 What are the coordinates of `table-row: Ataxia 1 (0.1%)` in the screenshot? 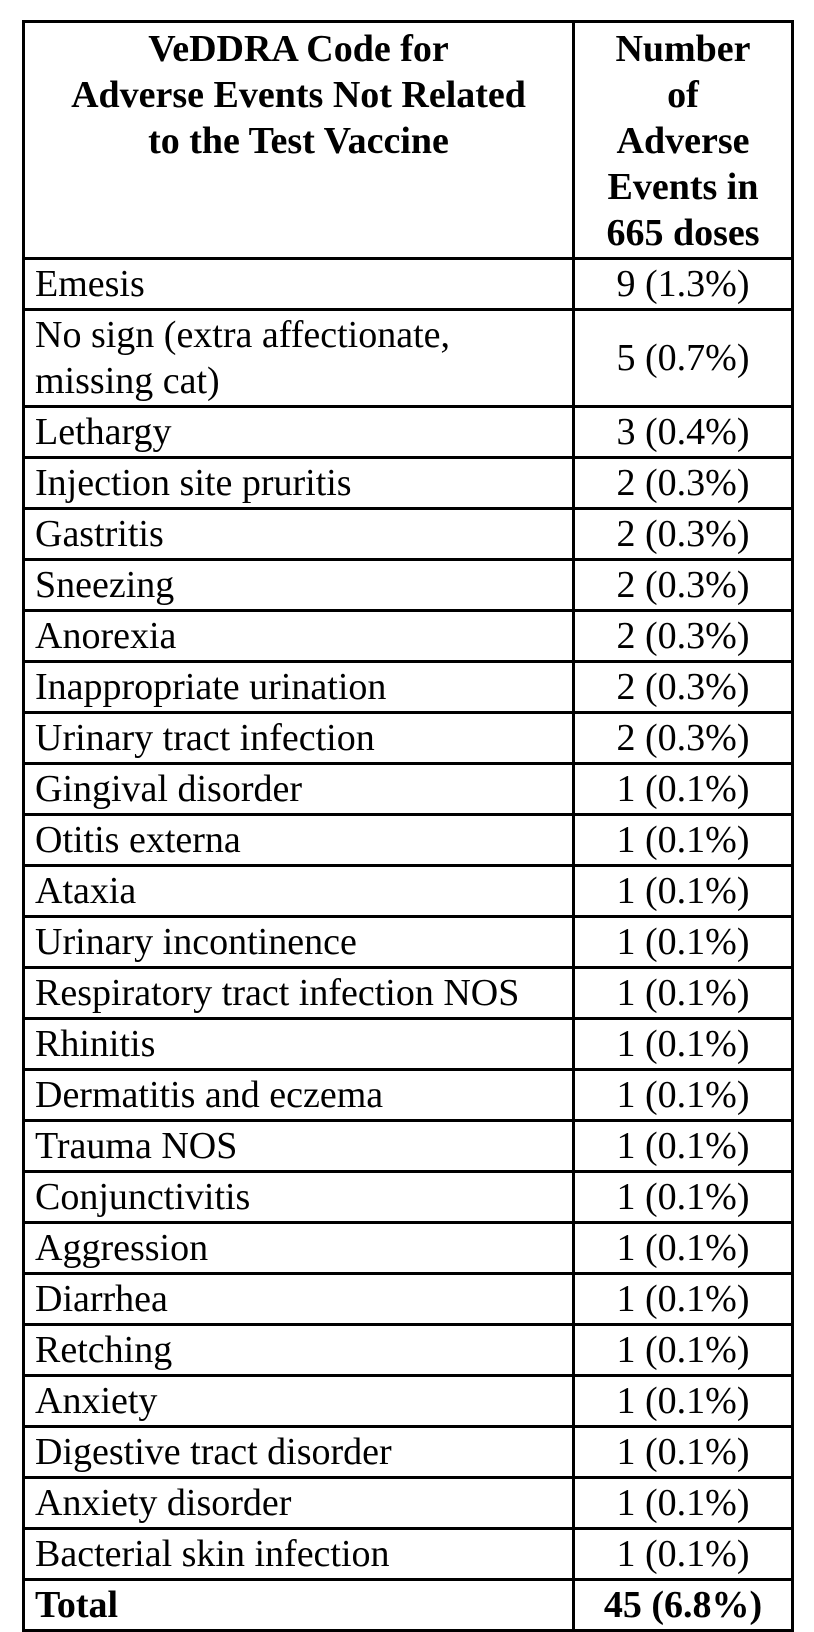 It's located at (408, 891).